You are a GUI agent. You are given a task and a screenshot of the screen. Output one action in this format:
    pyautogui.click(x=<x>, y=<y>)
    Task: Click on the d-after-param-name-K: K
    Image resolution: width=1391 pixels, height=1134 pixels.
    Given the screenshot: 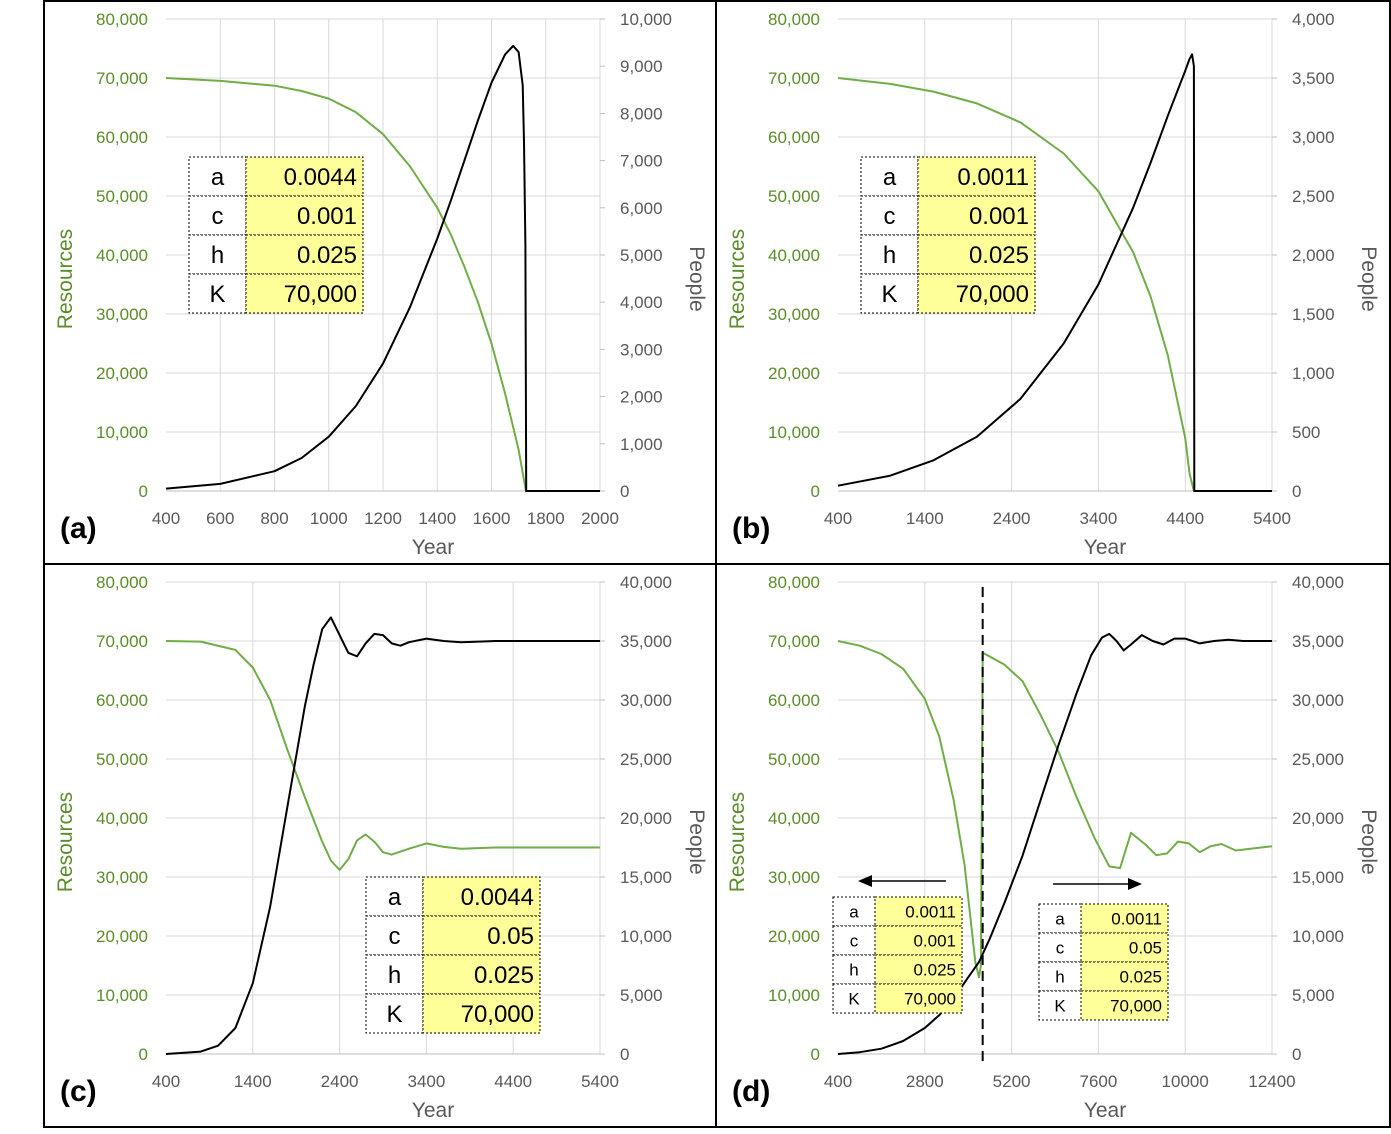 What is the action you would take?
    pyautogui.click(x=1060, y=1006)
    